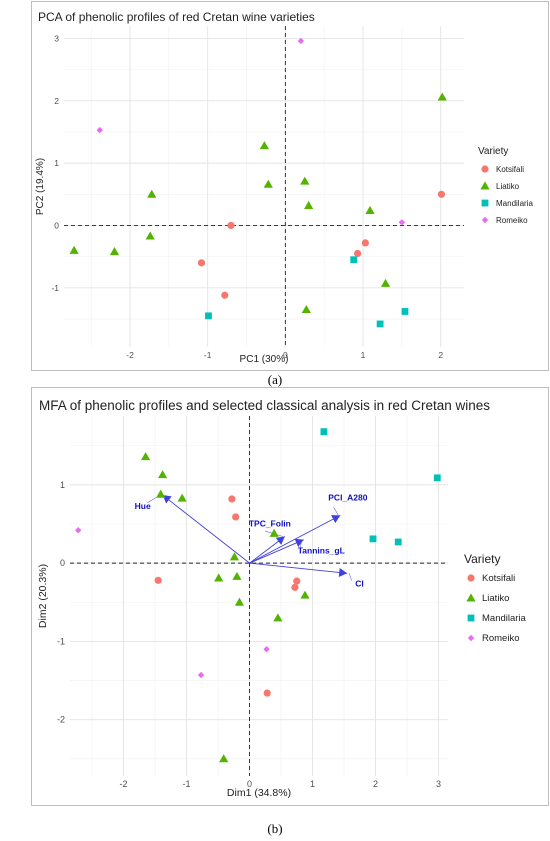 The width and height of the screenshot is (550, 841). Describe the element at coordinates (124, 784) in the screenshot. I see `x-tick-label: -2` at that location.